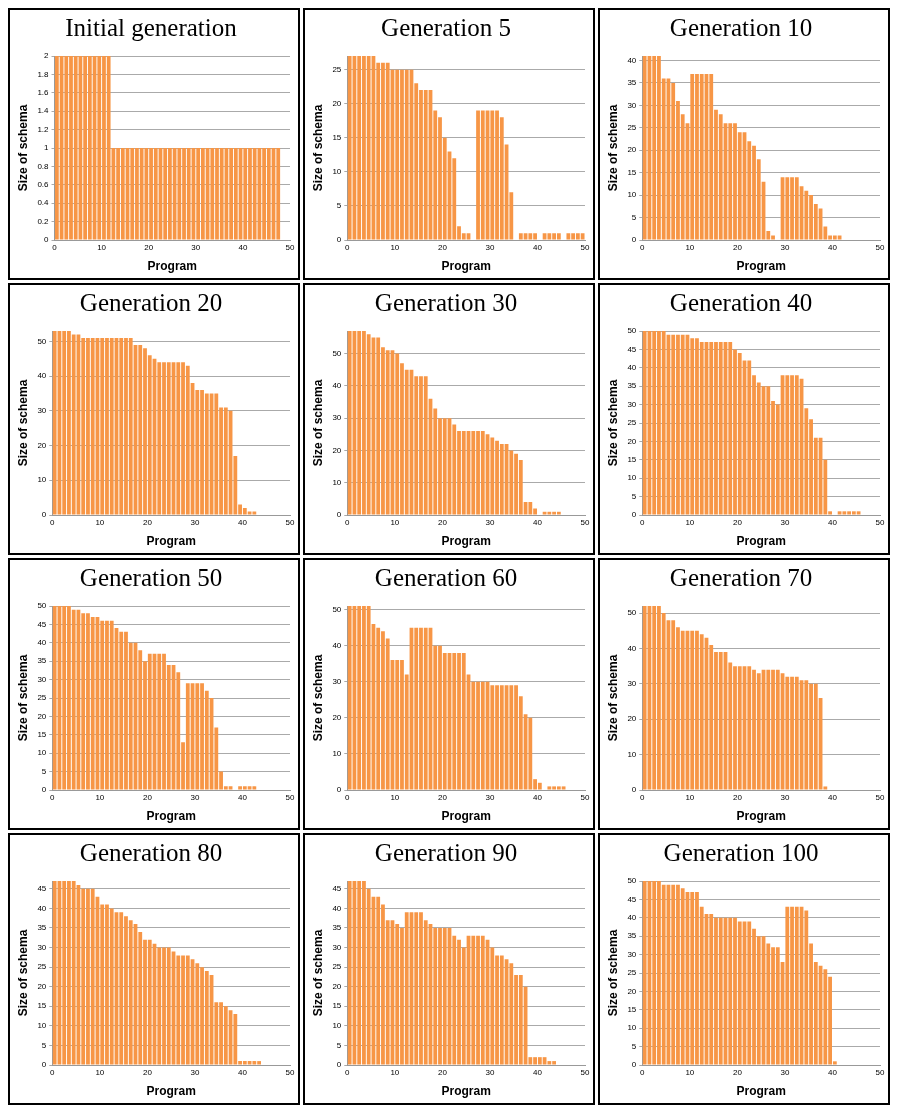 The image size is (902, 1113). I want to click on y-tick-label: 1.4, so click(43, 111).